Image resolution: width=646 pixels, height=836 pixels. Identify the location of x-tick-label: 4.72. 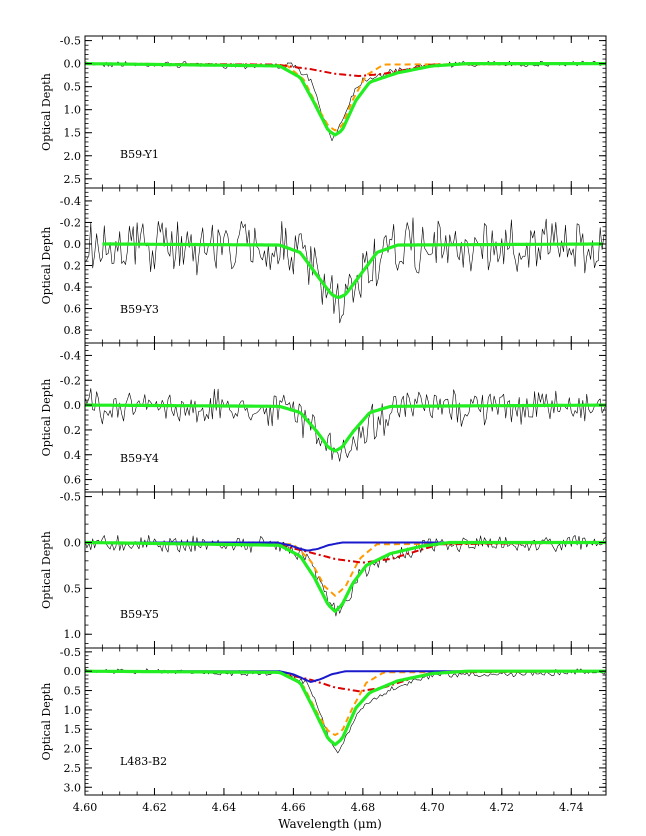
(502, 807).